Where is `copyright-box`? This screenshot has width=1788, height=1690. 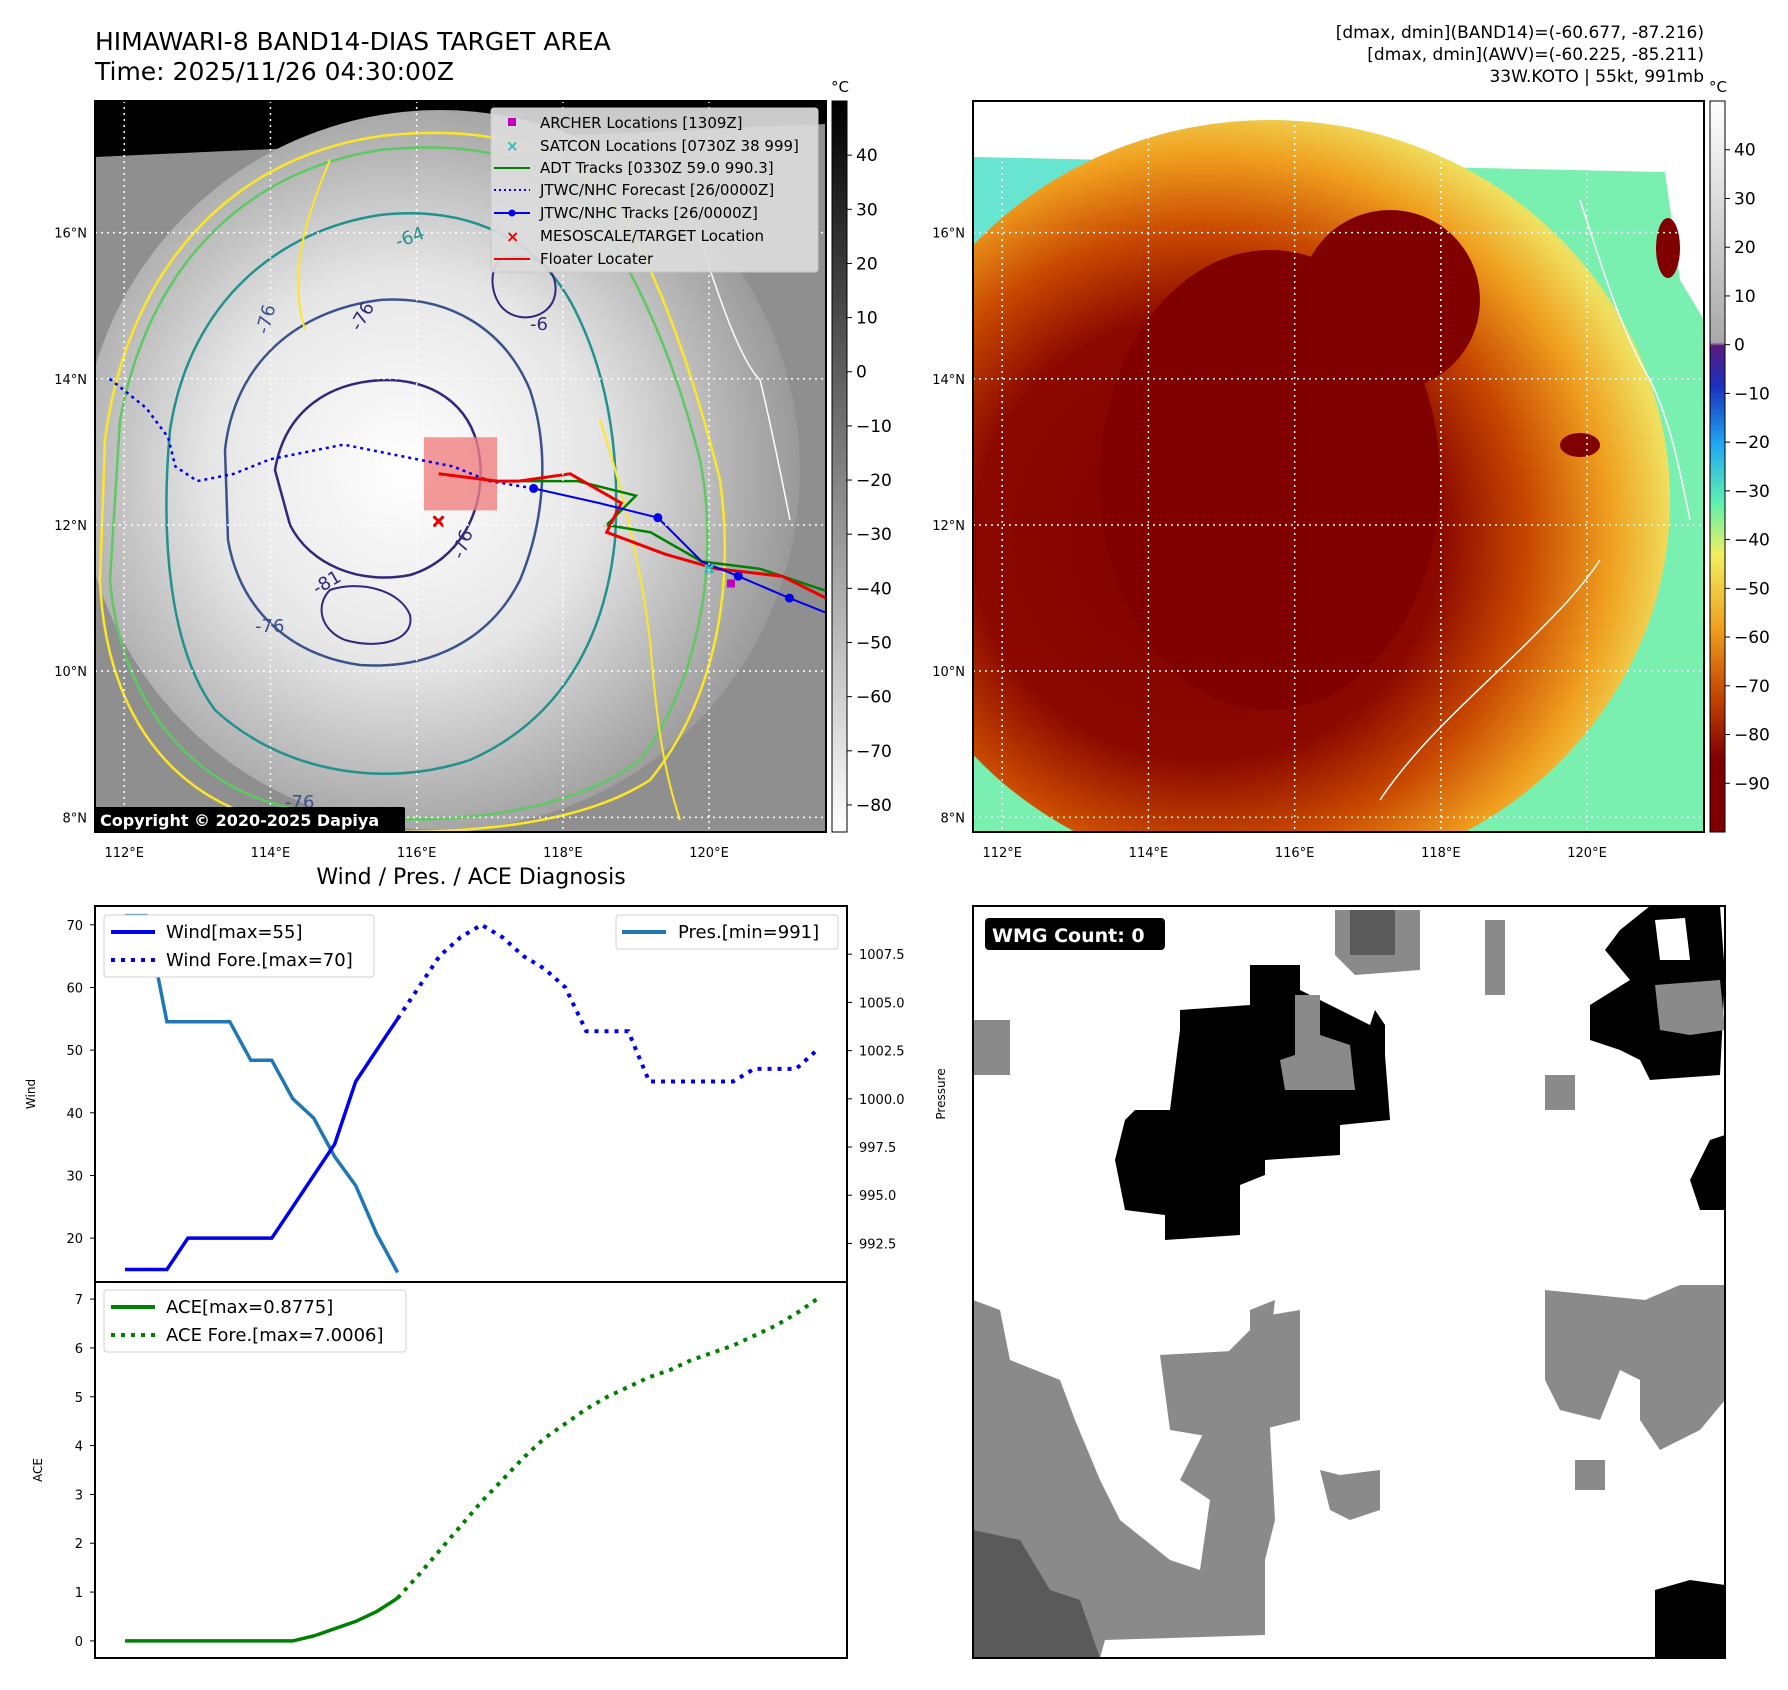
copyright-box is located at coordinates (250, 819).